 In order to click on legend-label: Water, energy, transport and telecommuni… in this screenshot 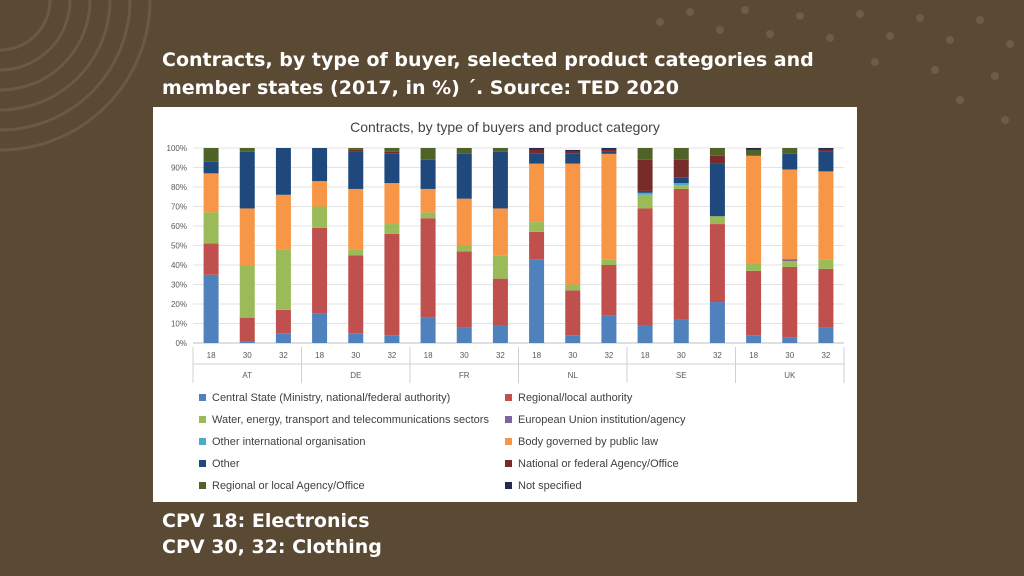, I will do `click(350, 419)`.